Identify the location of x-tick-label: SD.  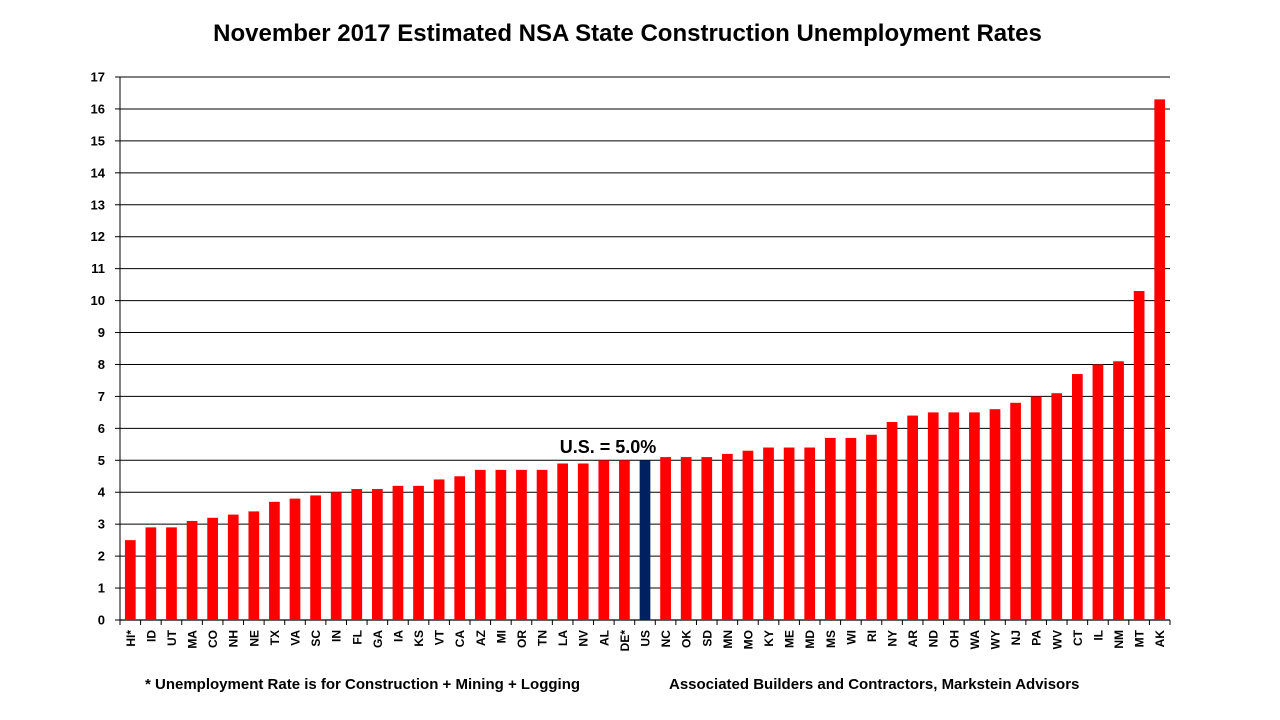
(707, 638).